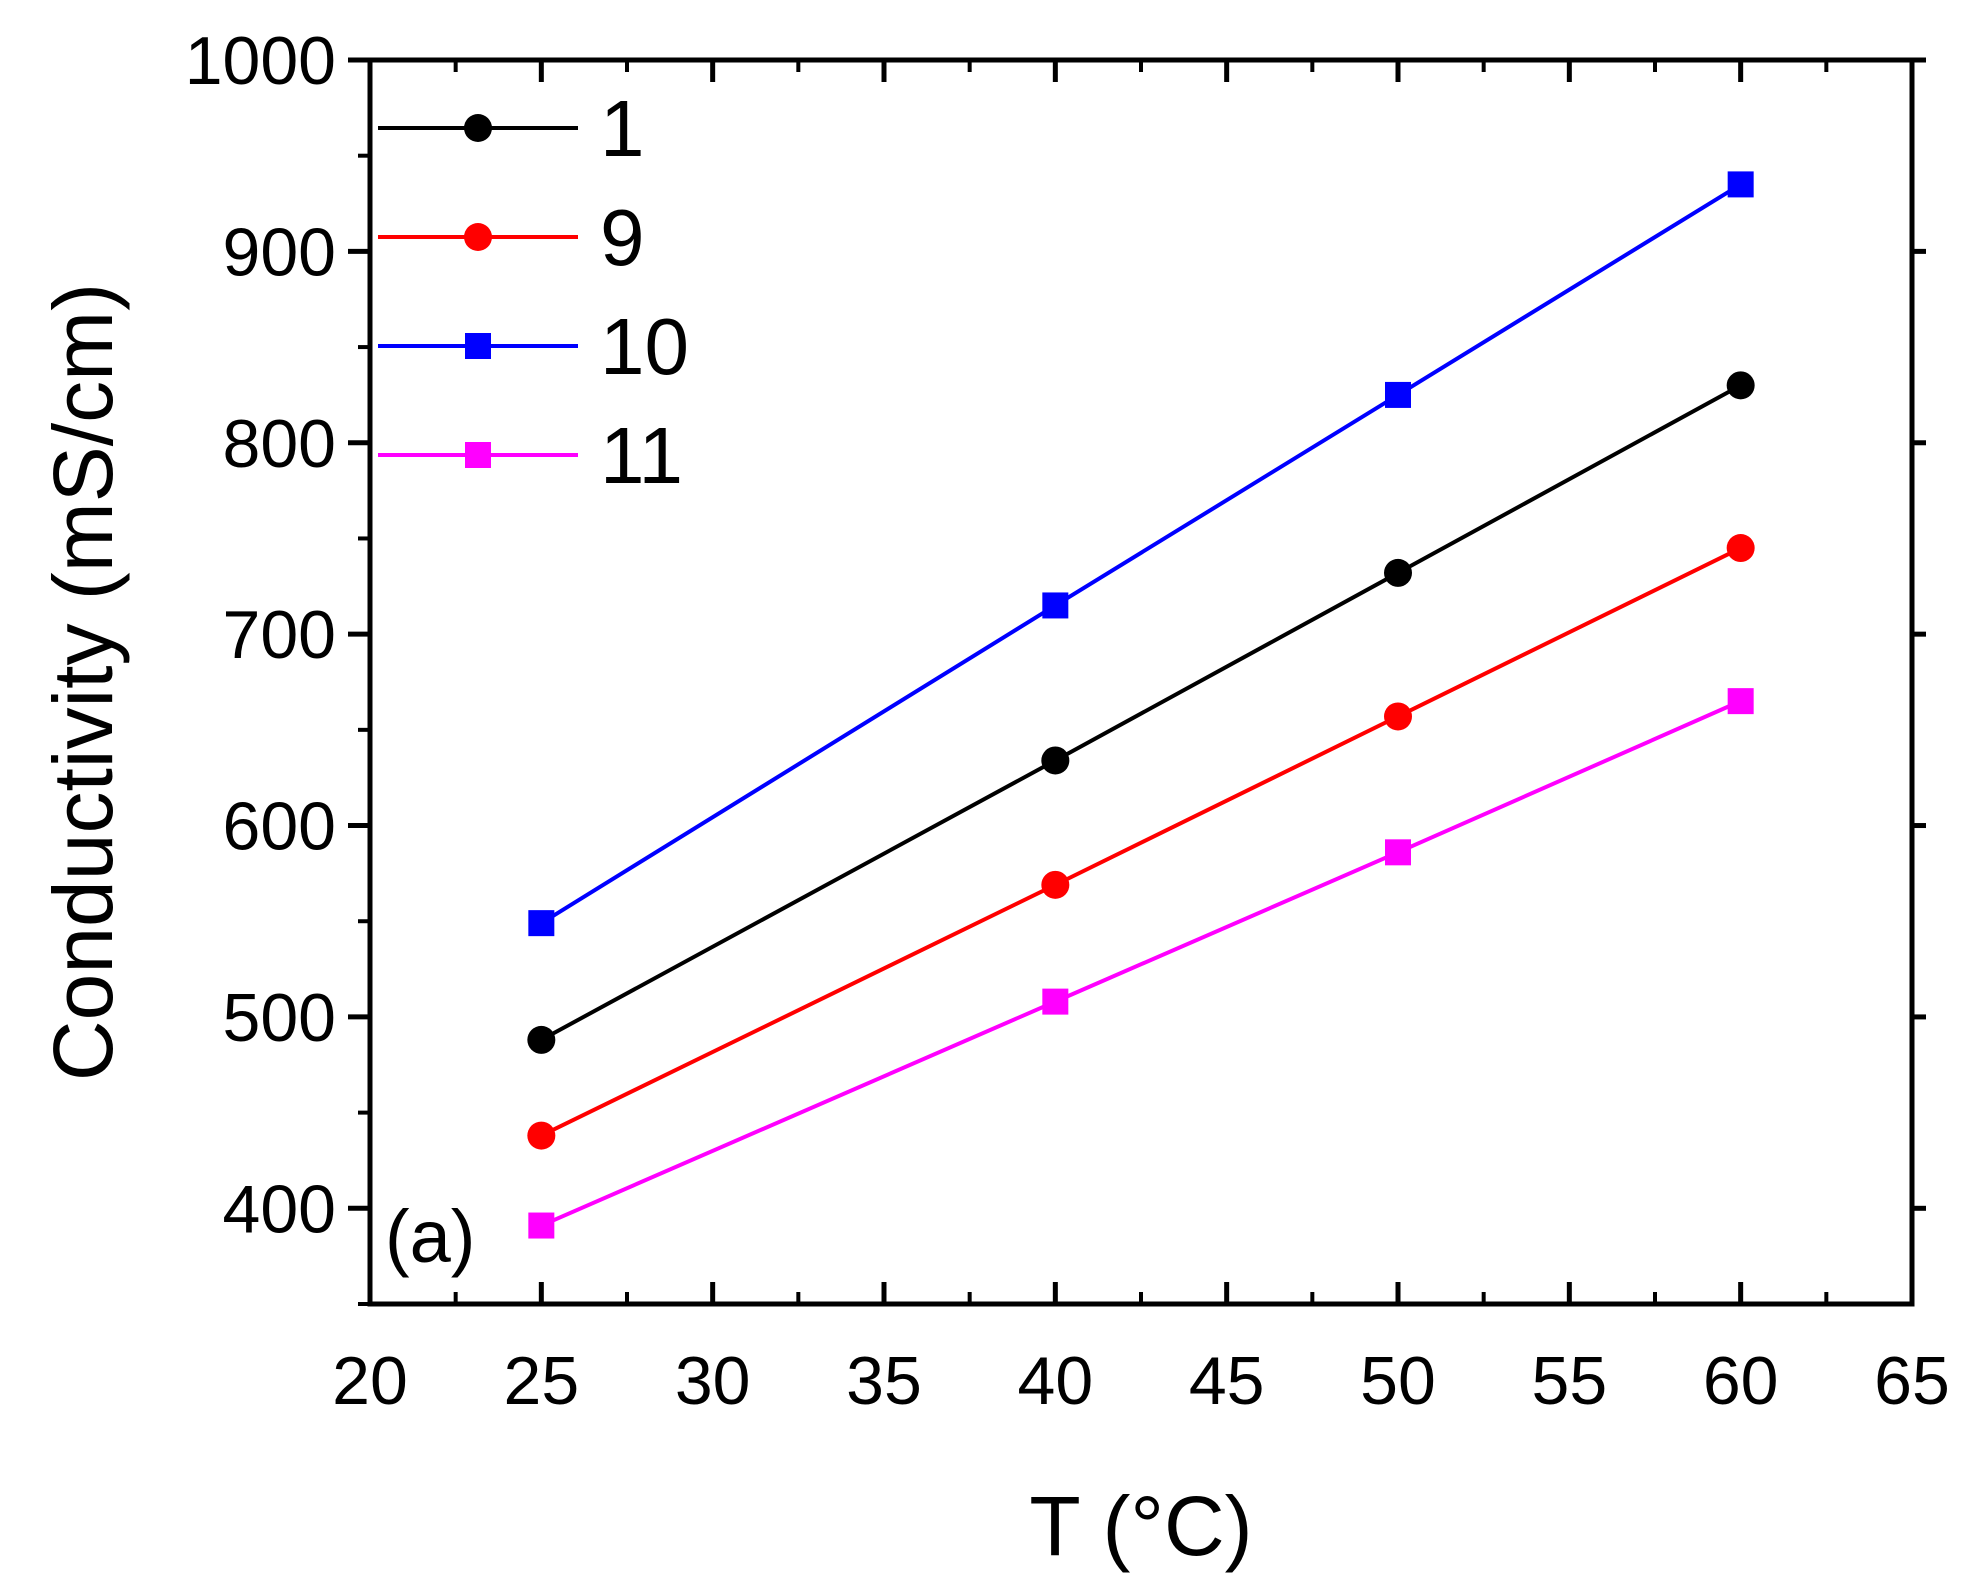 This screenshot has width=1968, height=1593. I want to click on legend-label: 10, so click(644, 346).